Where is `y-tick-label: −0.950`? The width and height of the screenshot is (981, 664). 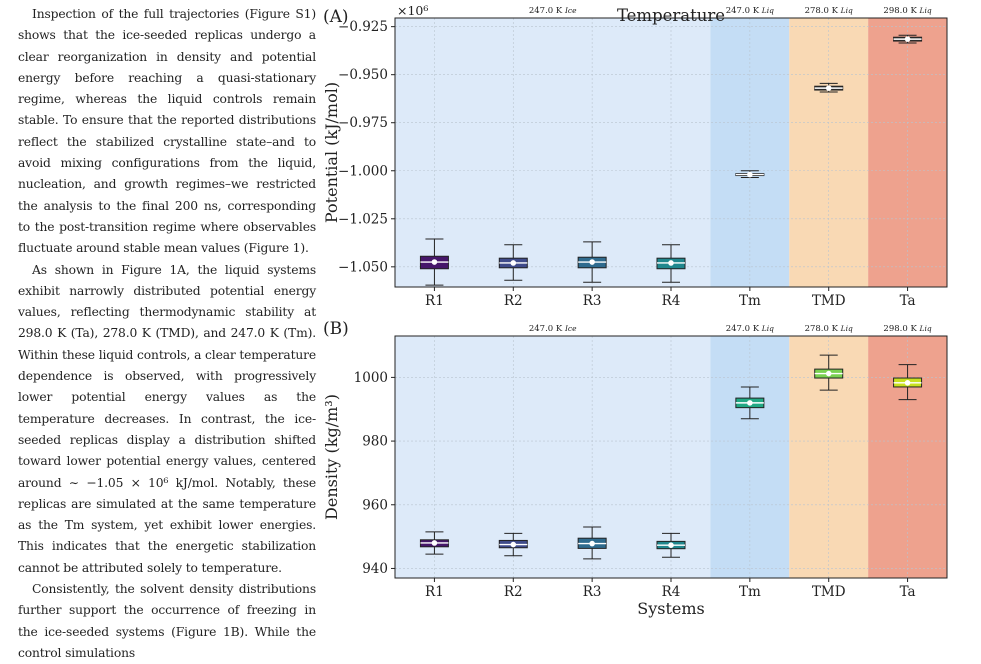 y-tick-label: −0.950 is located at coordinates (363, 75).